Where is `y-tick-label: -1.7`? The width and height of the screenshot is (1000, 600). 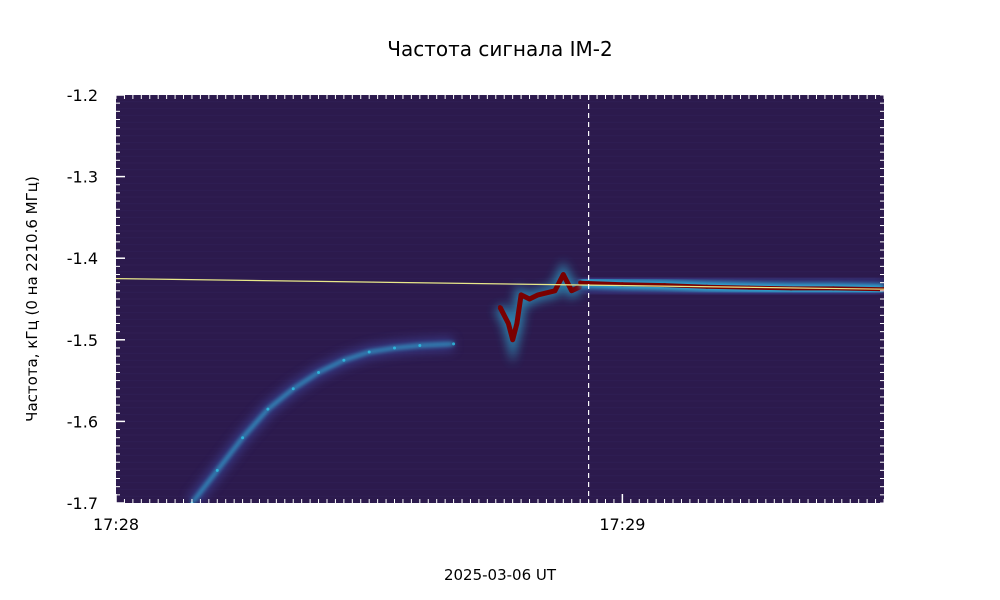
y-tick-label: -1.7 is located at coordinates (82, 503).